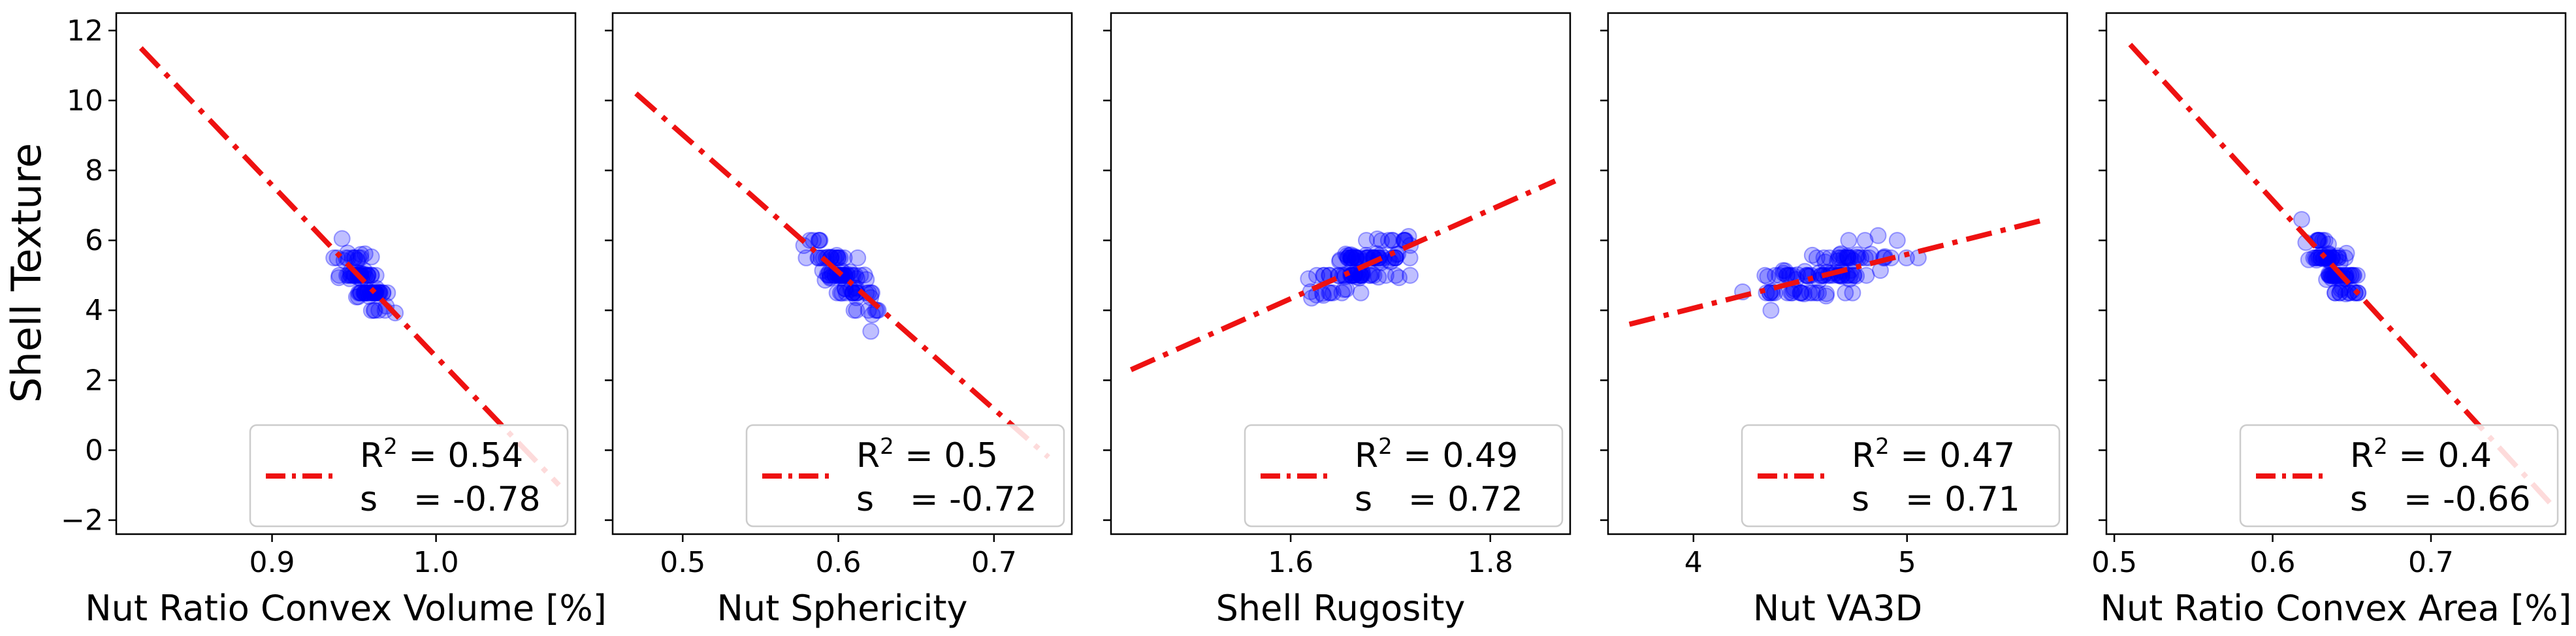 The image size is (2576, 636). What do you see at coordinates (838, 562) in the screenshot?
I see `x-tick-label: 0.6` at bounding box center [838, 562].